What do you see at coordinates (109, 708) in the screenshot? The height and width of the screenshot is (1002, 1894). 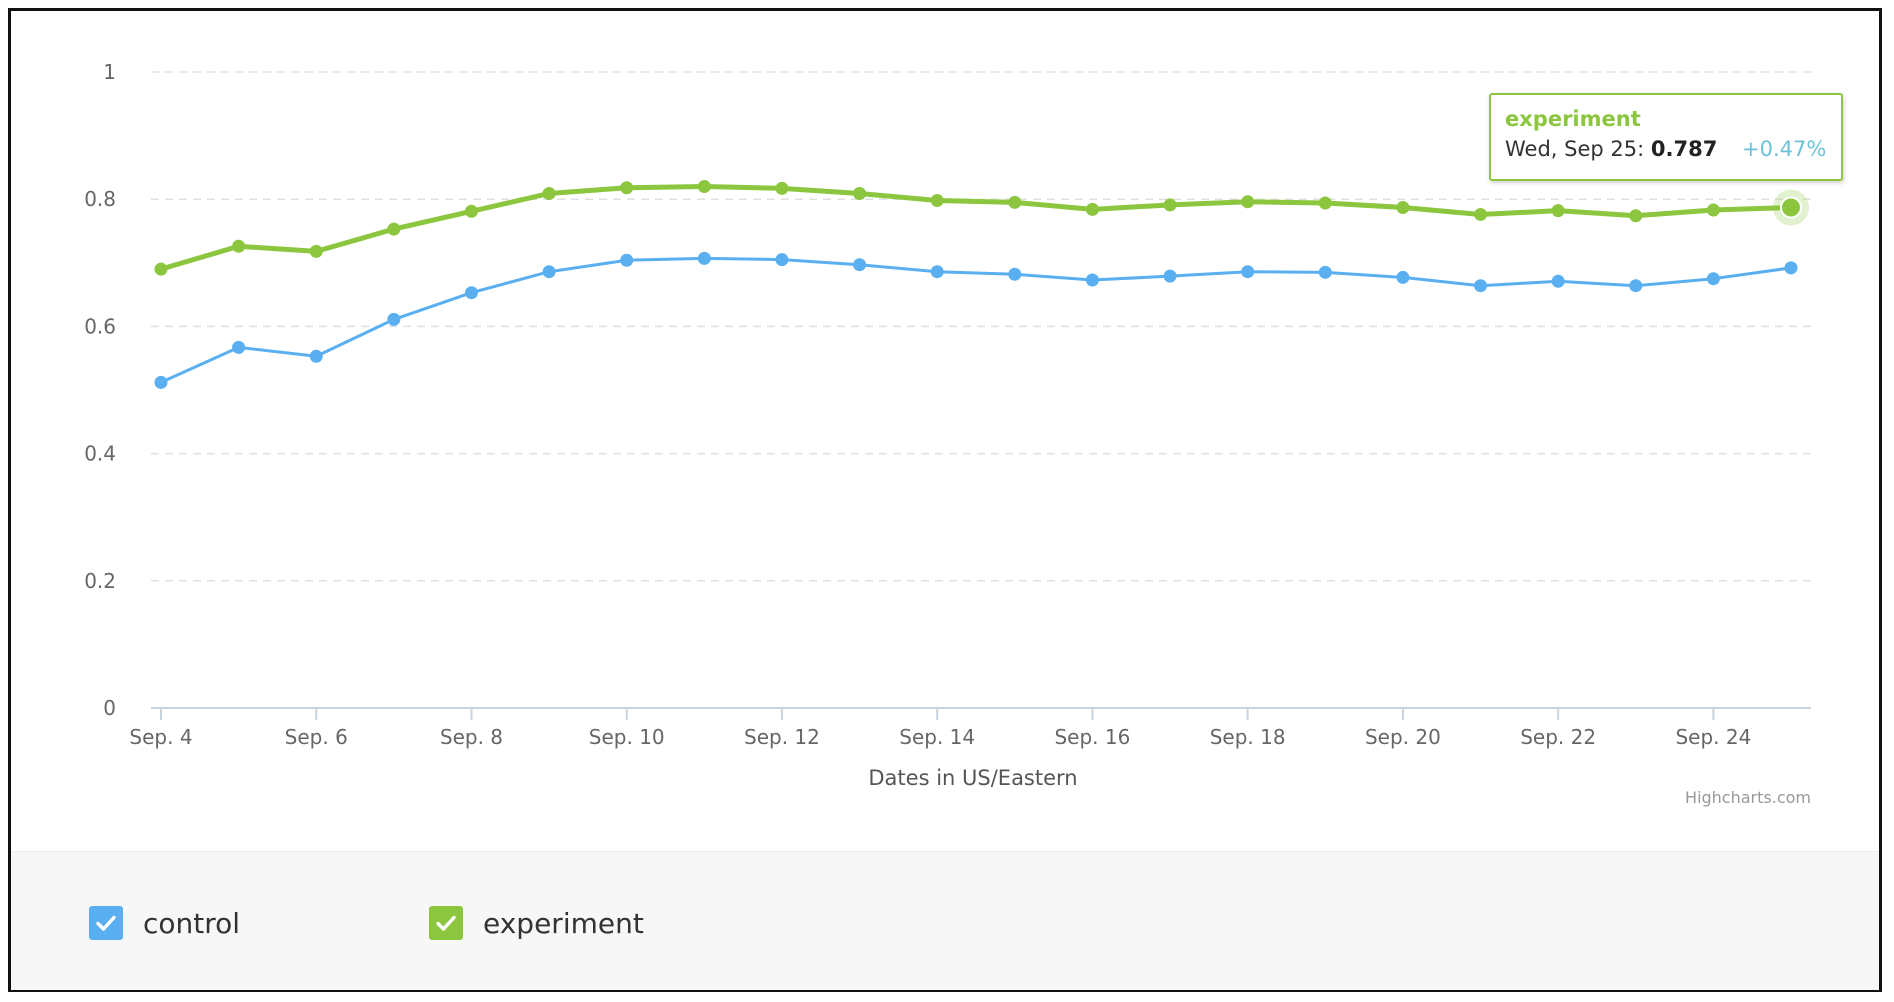 I see `y-tick-label: 0` at bounding box center [109, 708].